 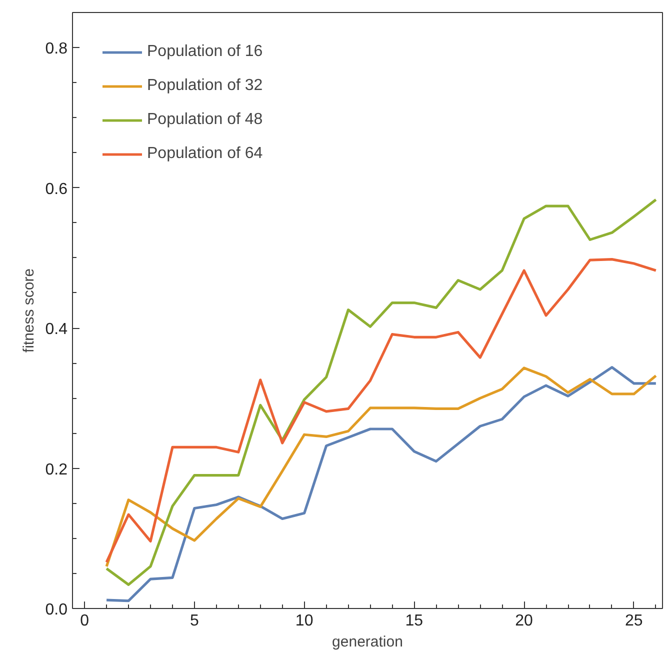 What do you see at coordinates (367, 642) in the screenshot?
I see `x-axis-title: generation` at bounding box center [367, 642].